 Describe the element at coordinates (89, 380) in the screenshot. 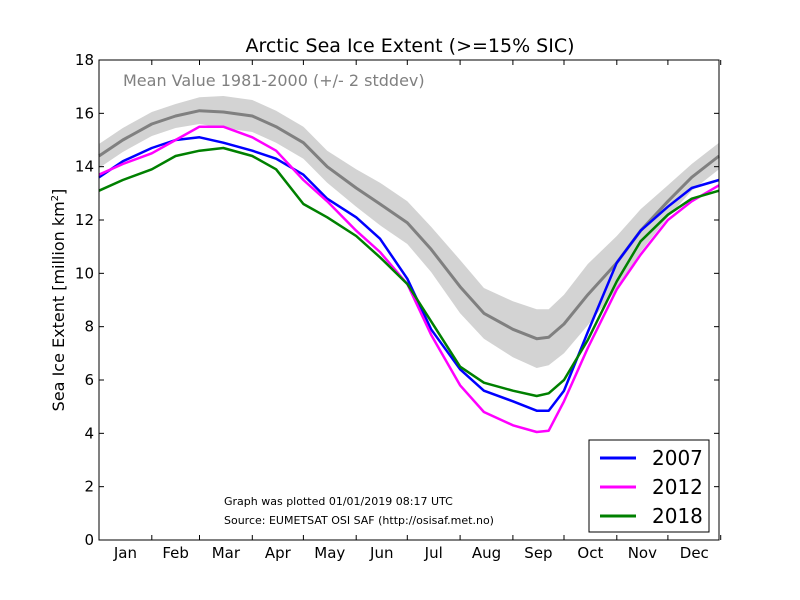

I see `y-tick-label: 6` at that location.